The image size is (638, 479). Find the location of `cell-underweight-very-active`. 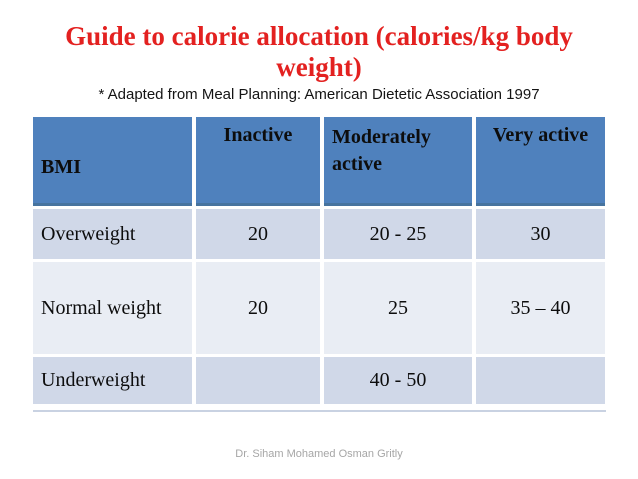

cell-underweight-very-active is located at coordinates (540, 380).